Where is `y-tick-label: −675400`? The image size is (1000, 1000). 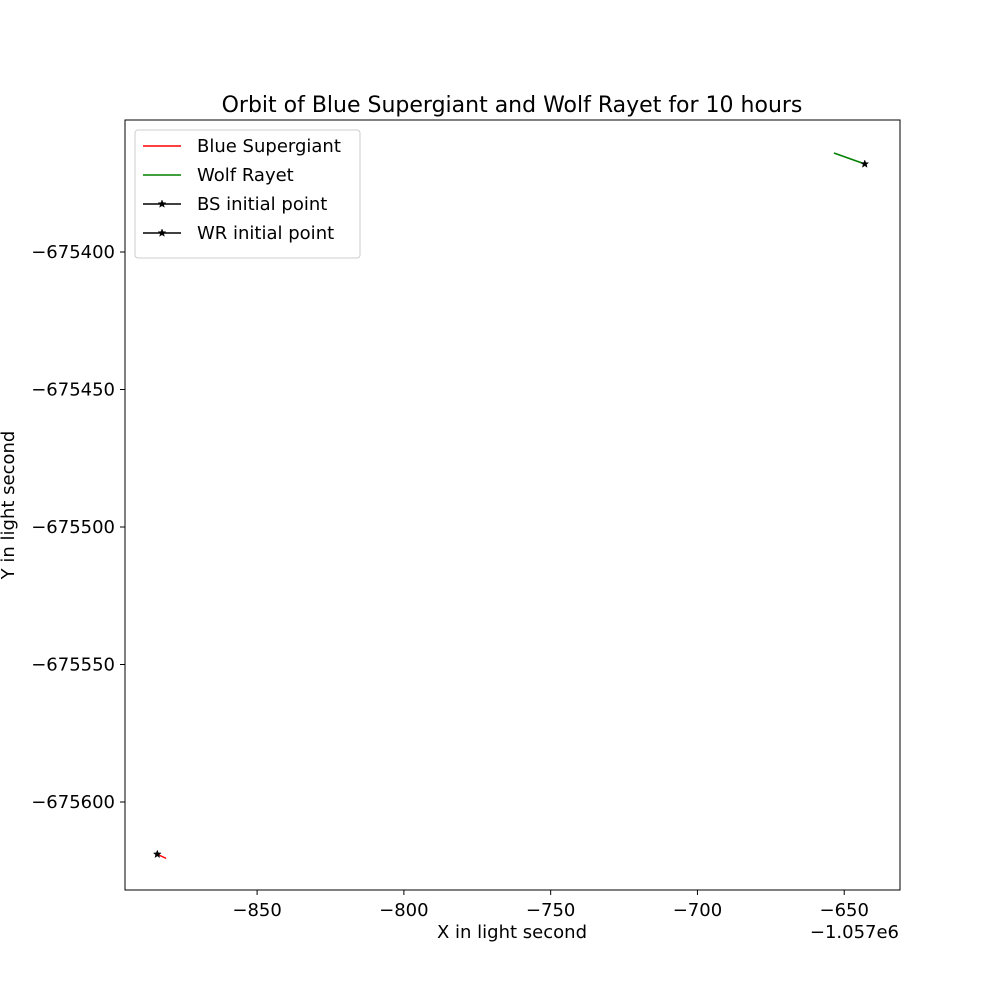
y-tick-label: −675400 is located at coordinates (73, 252).